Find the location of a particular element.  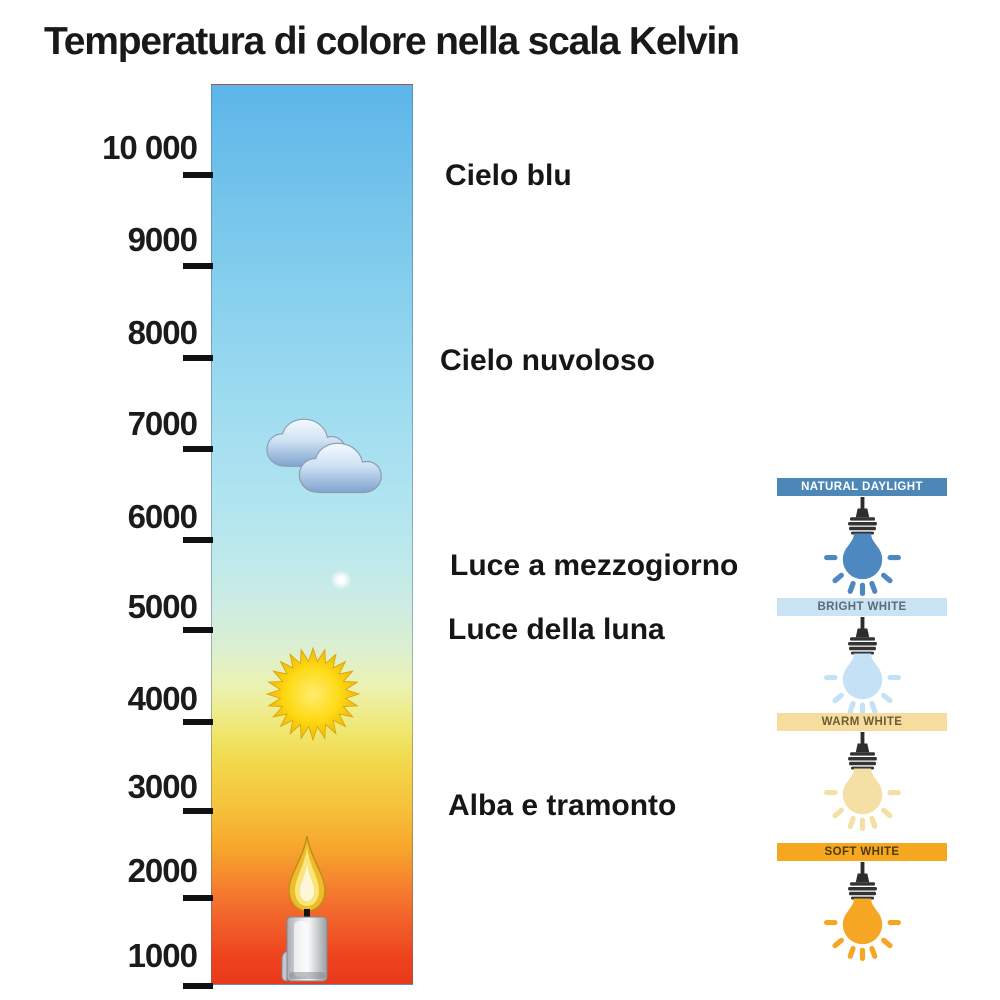

band-label: SOFT WHITE is located at coordinates (862, 852).